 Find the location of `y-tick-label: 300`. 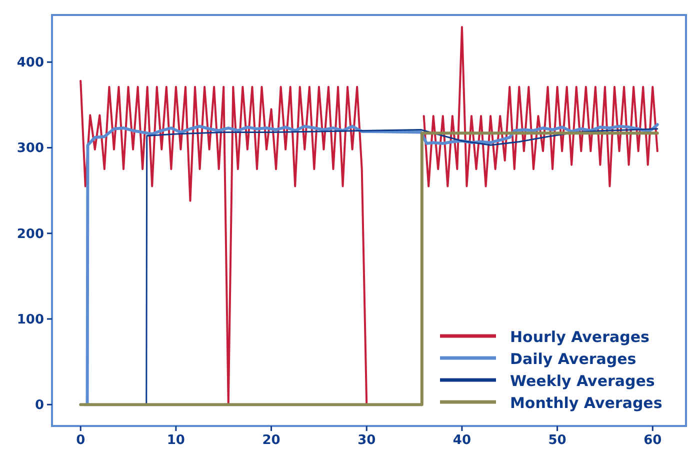

y-tick-label: 300 is located at coordinates (30, 148).